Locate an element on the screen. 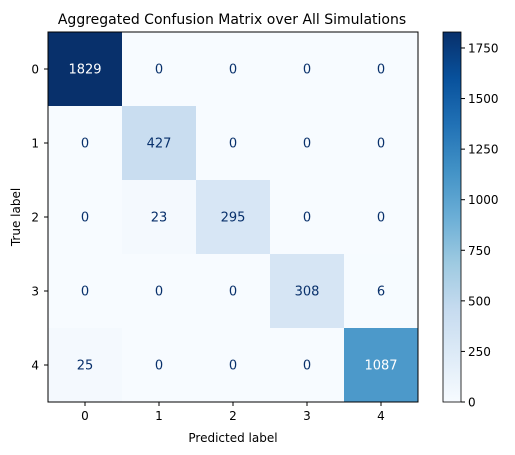  y-tick-label: 2 is located at coordinates (35, 218).